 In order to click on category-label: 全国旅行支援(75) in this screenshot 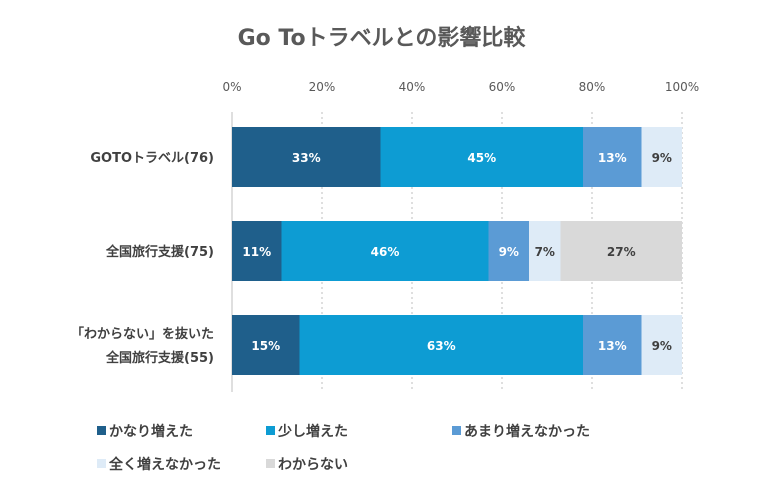, I will do `click(159, 252)`.